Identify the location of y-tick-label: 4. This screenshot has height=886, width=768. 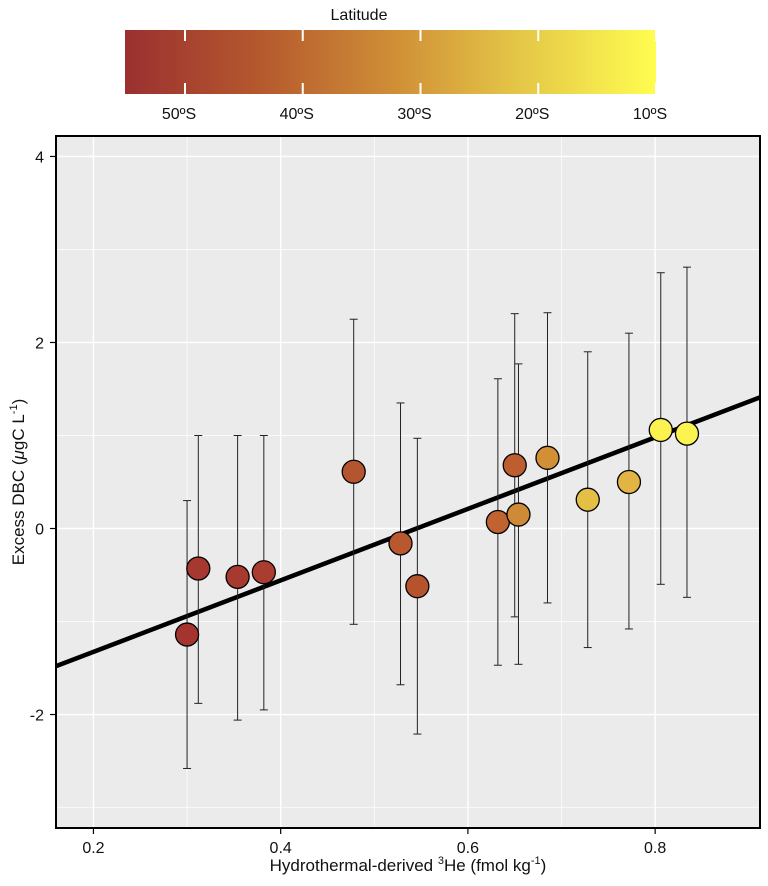
(39, 157).